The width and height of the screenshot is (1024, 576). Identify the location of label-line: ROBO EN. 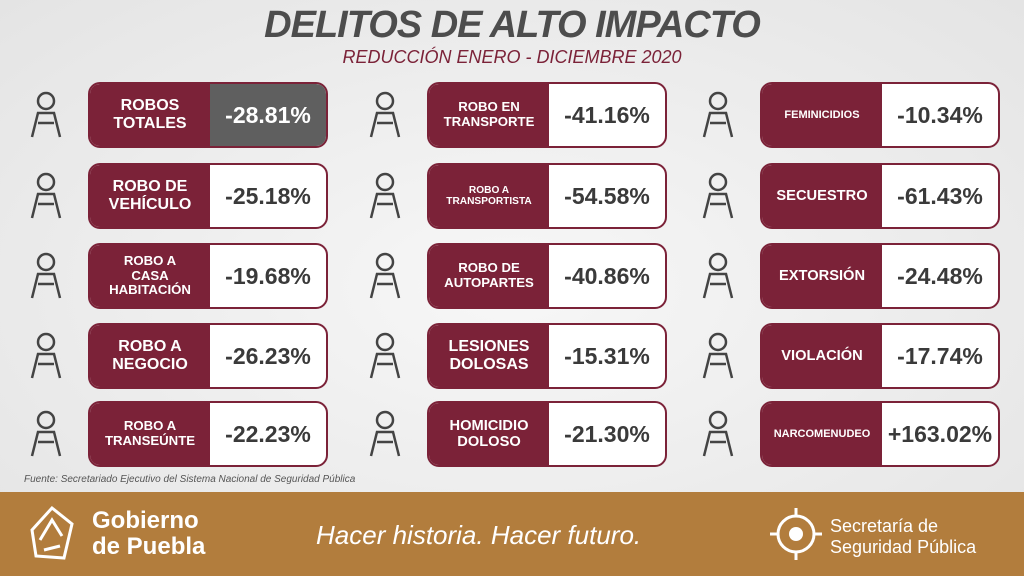
(489, 107).